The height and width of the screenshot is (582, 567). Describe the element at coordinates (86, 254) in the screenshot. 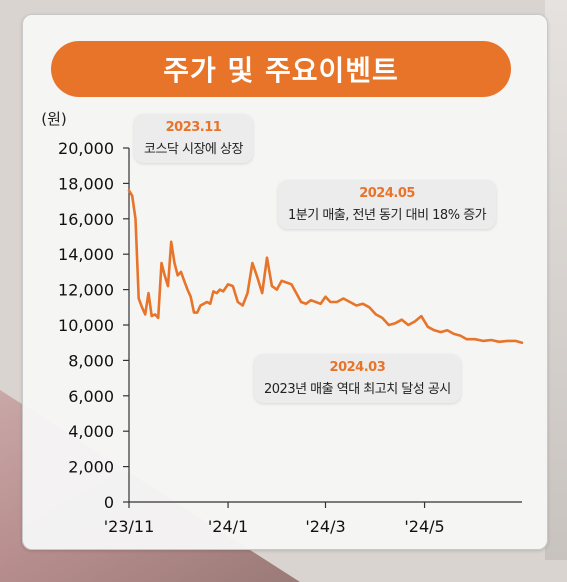

I see `y-tick-label: 14,000` at that location.